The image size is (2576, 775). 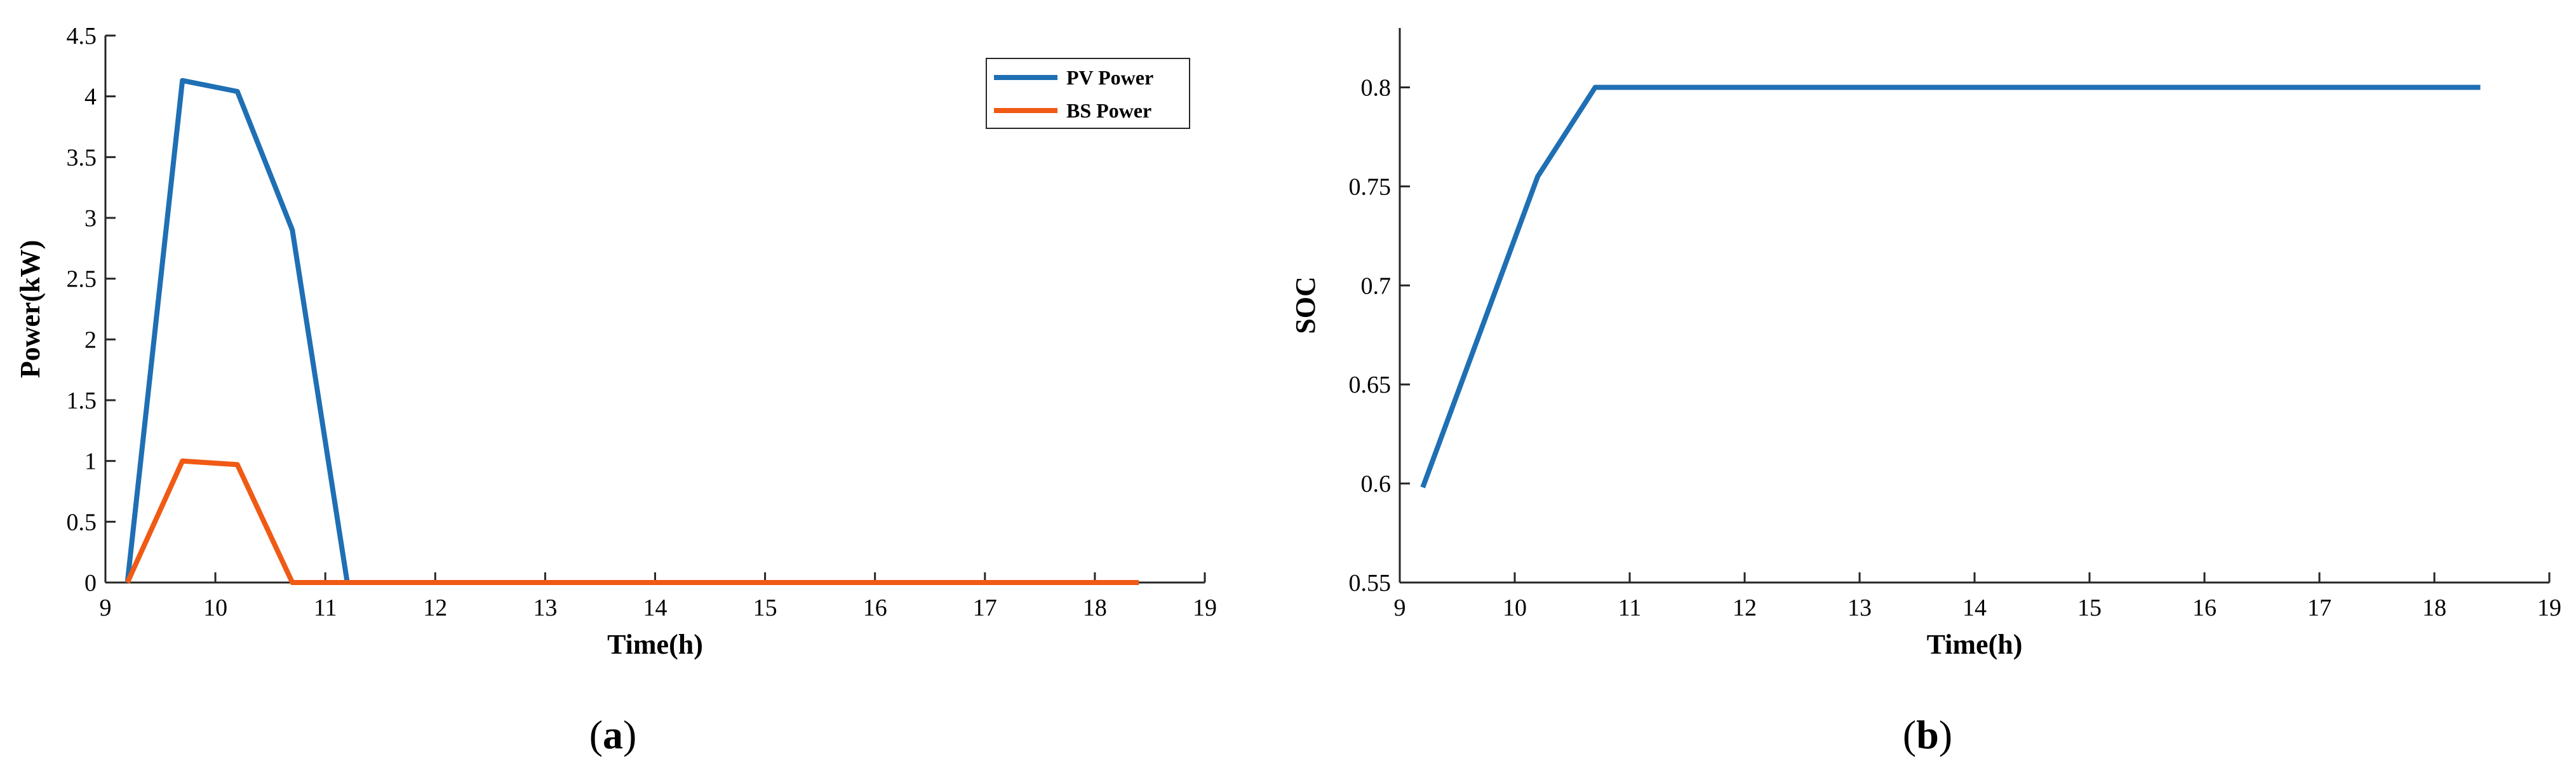 I want to click on y-tick-label: 4, so click(x=90, y=97).